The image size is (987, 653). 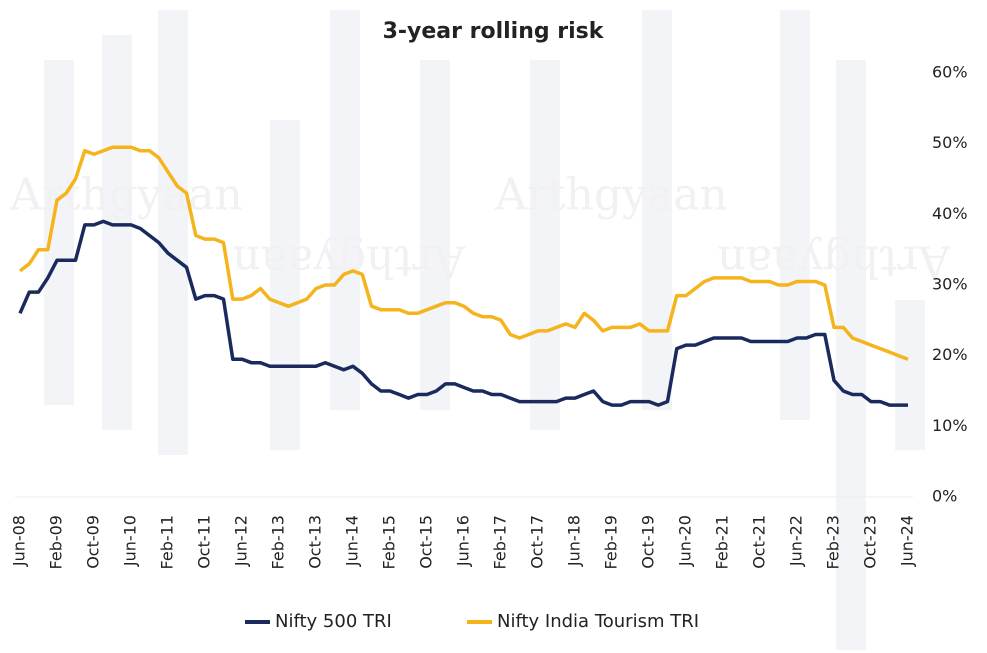 I want to click on x-tick-label: Feb-09, so click(x=56, y=542).